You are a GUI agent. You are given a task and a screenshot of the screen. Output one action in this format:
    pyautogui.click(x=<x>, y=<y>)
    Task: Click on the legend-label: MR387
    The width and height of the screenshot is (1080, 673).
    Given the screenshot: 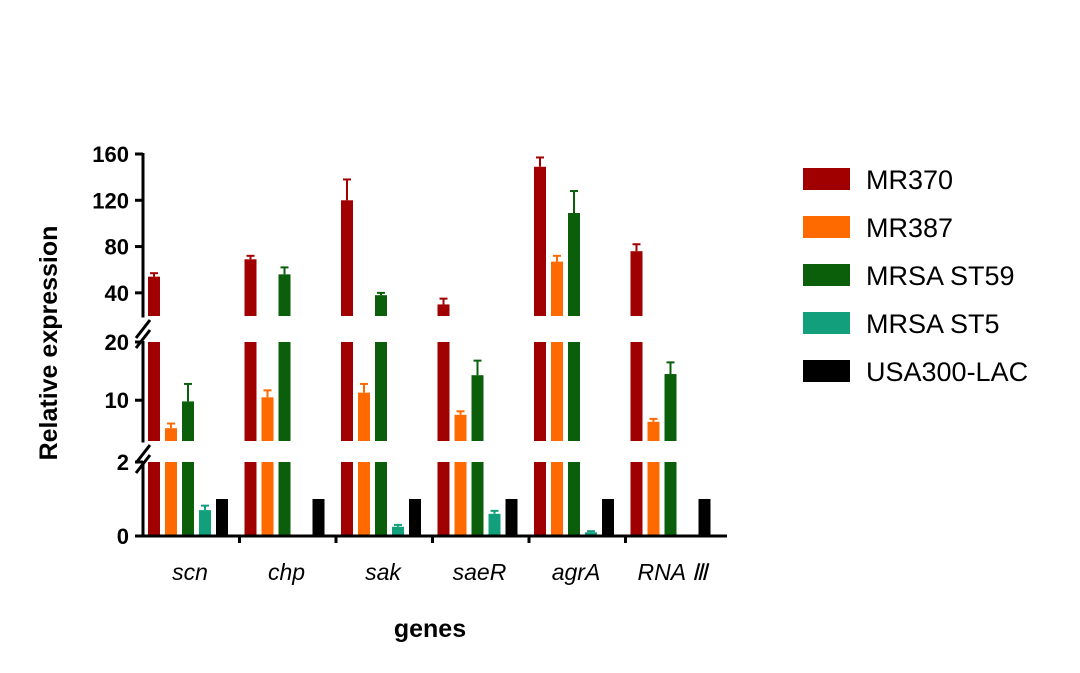 What is the action you would take?
    pyautogui.click(x=909, y=228)
    